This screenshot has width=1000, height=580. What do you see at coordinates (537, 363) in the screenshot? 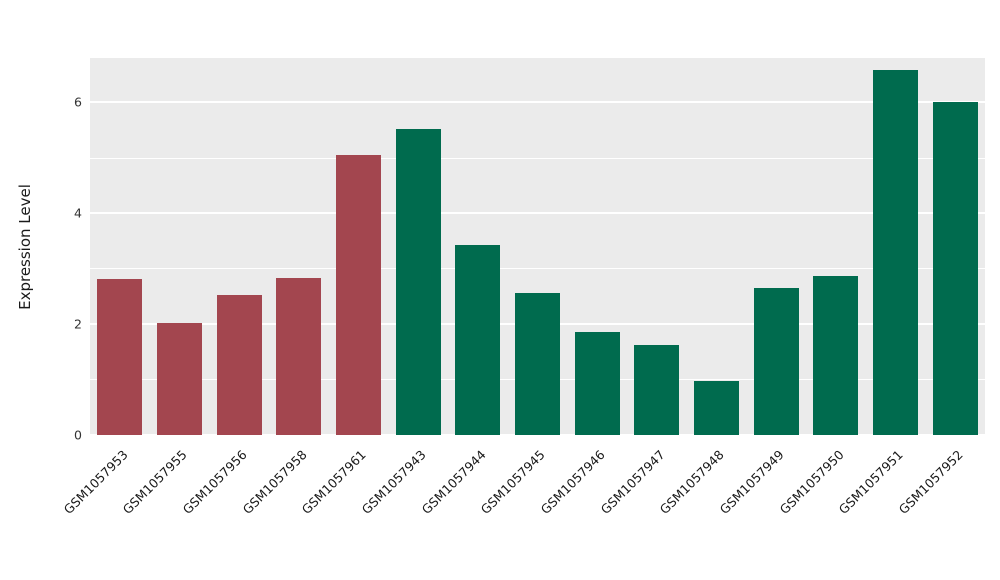
I see `bar-GSM1057945` at bounding box center [537, 363].